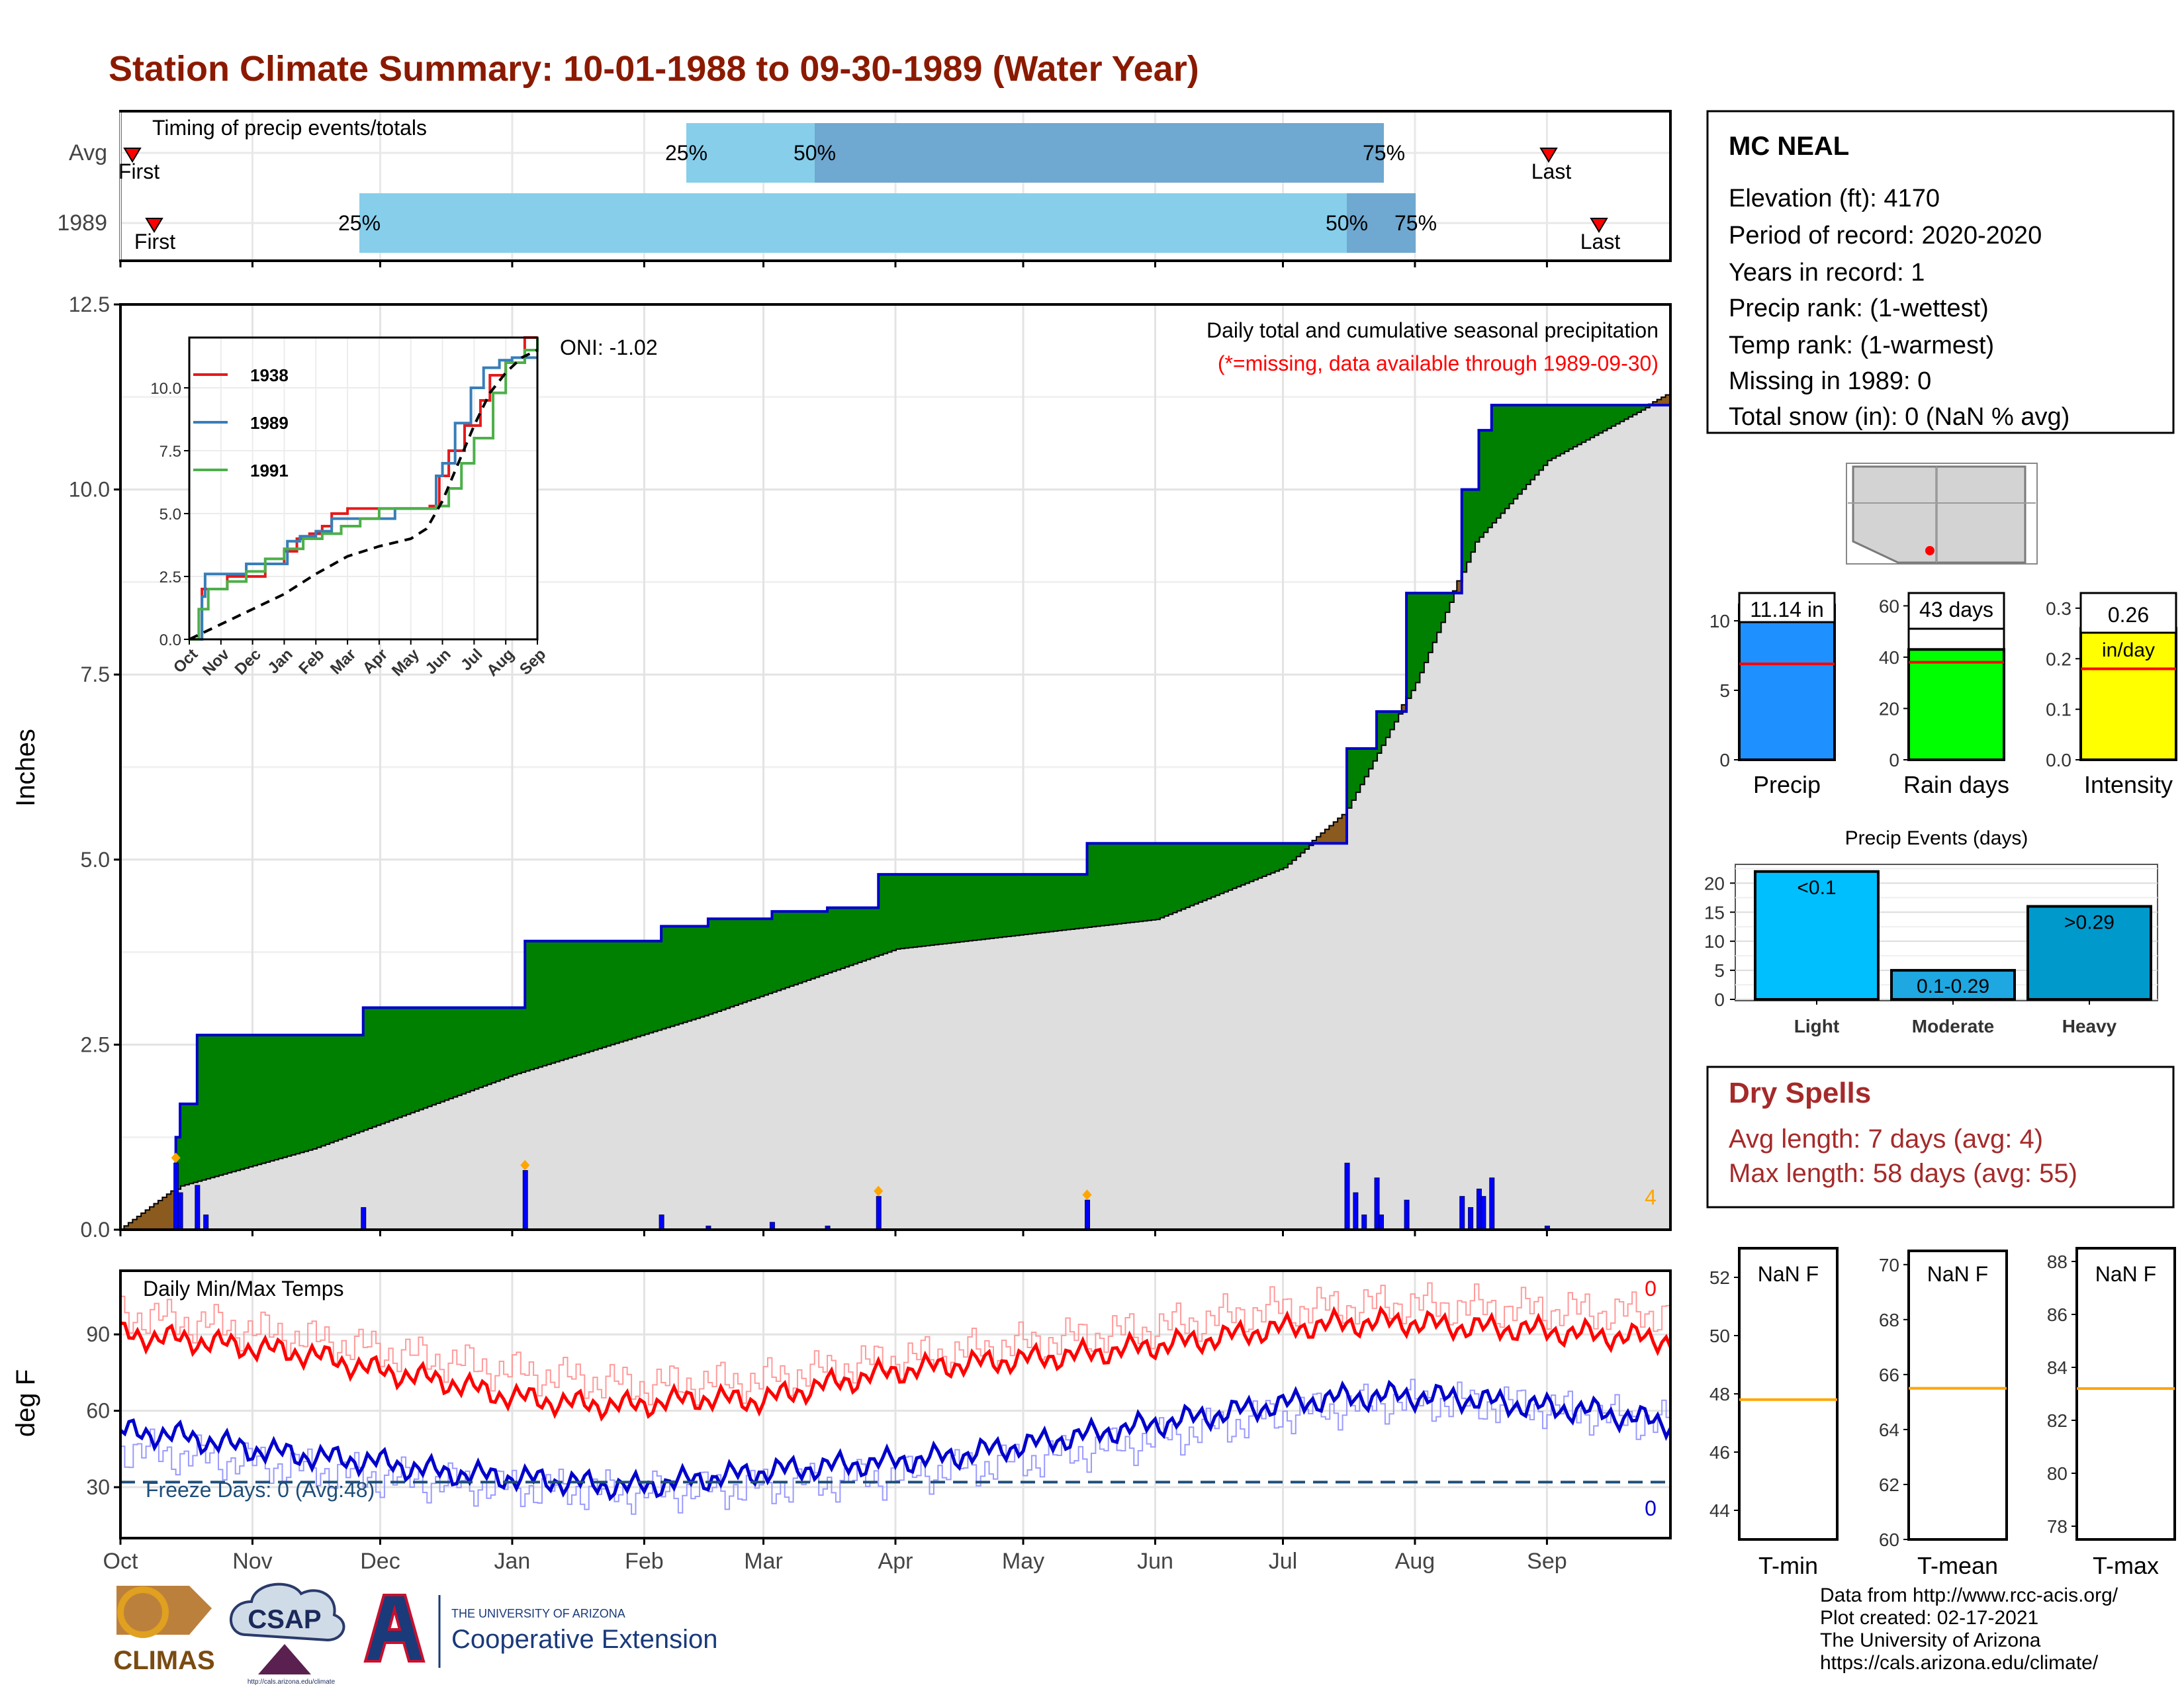 The height and width of the screenshot is (1691, 2184). Describe the element at coordinates (896, 1440) in the screenshot. I see `temp-series-tmin` at that location.